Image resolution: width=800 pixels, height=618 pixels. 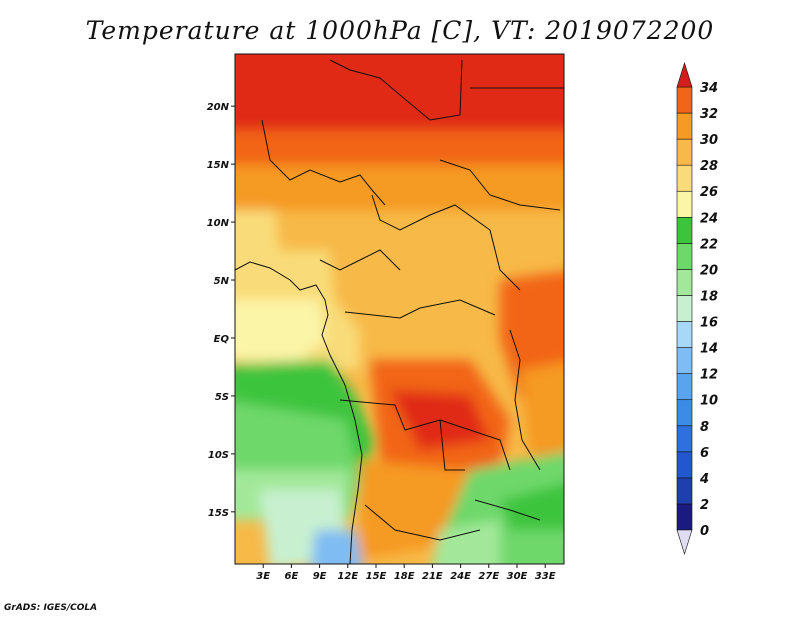 I want to click on lon-tick-label: 12E, so click(x=347, y=576).